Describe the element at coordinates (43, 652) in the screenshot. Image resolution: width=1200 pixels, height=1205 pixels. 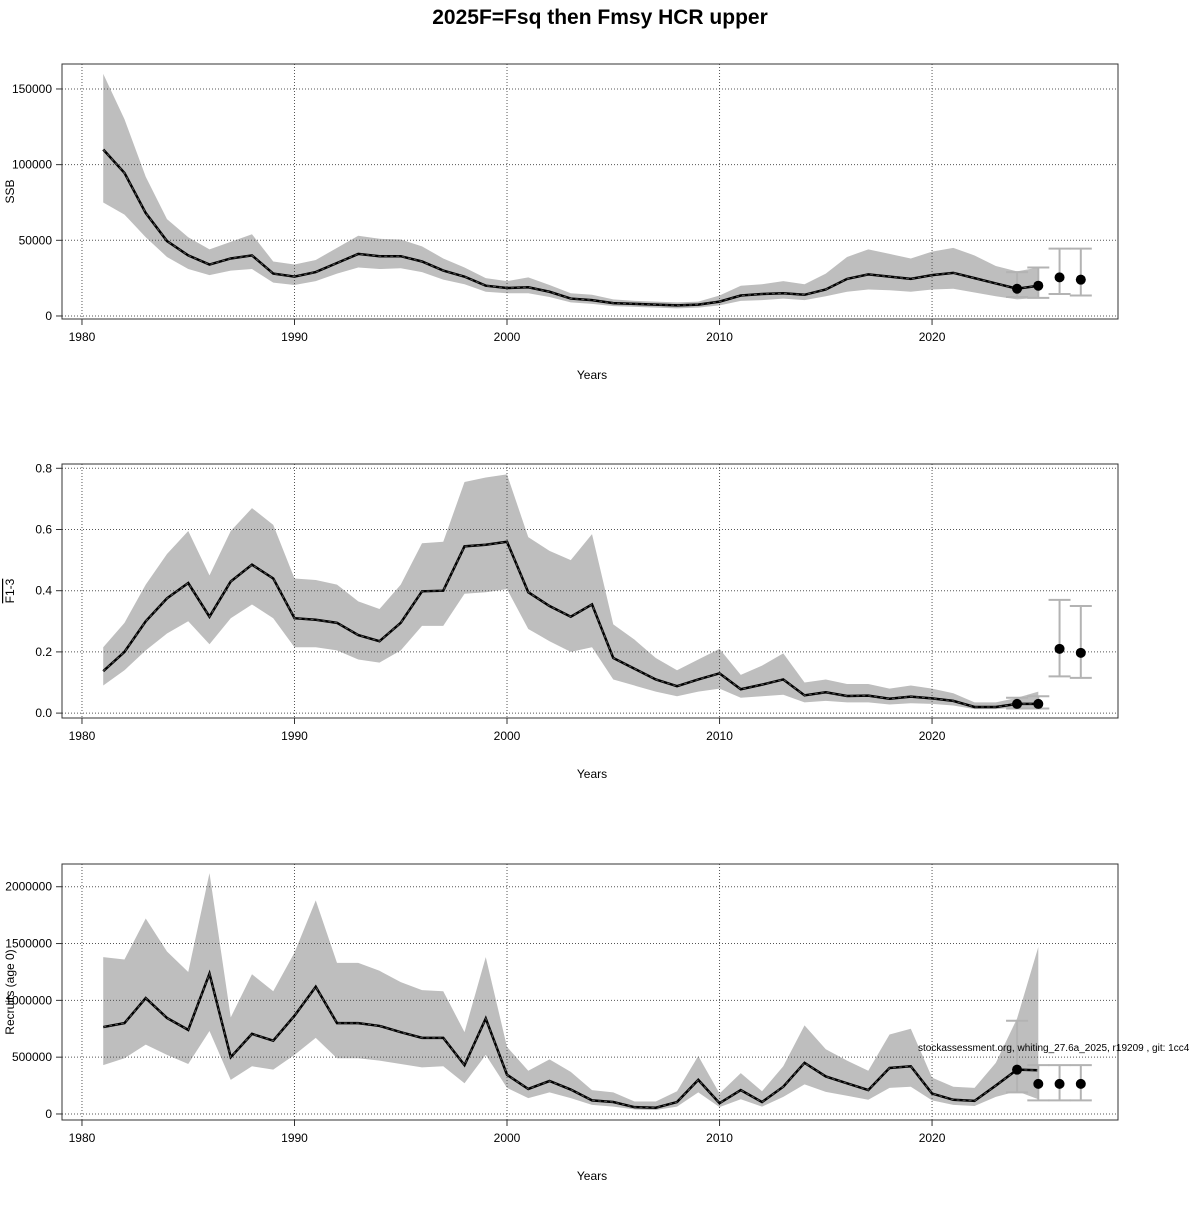
I see `y-tick-label: 0.2` at that location.